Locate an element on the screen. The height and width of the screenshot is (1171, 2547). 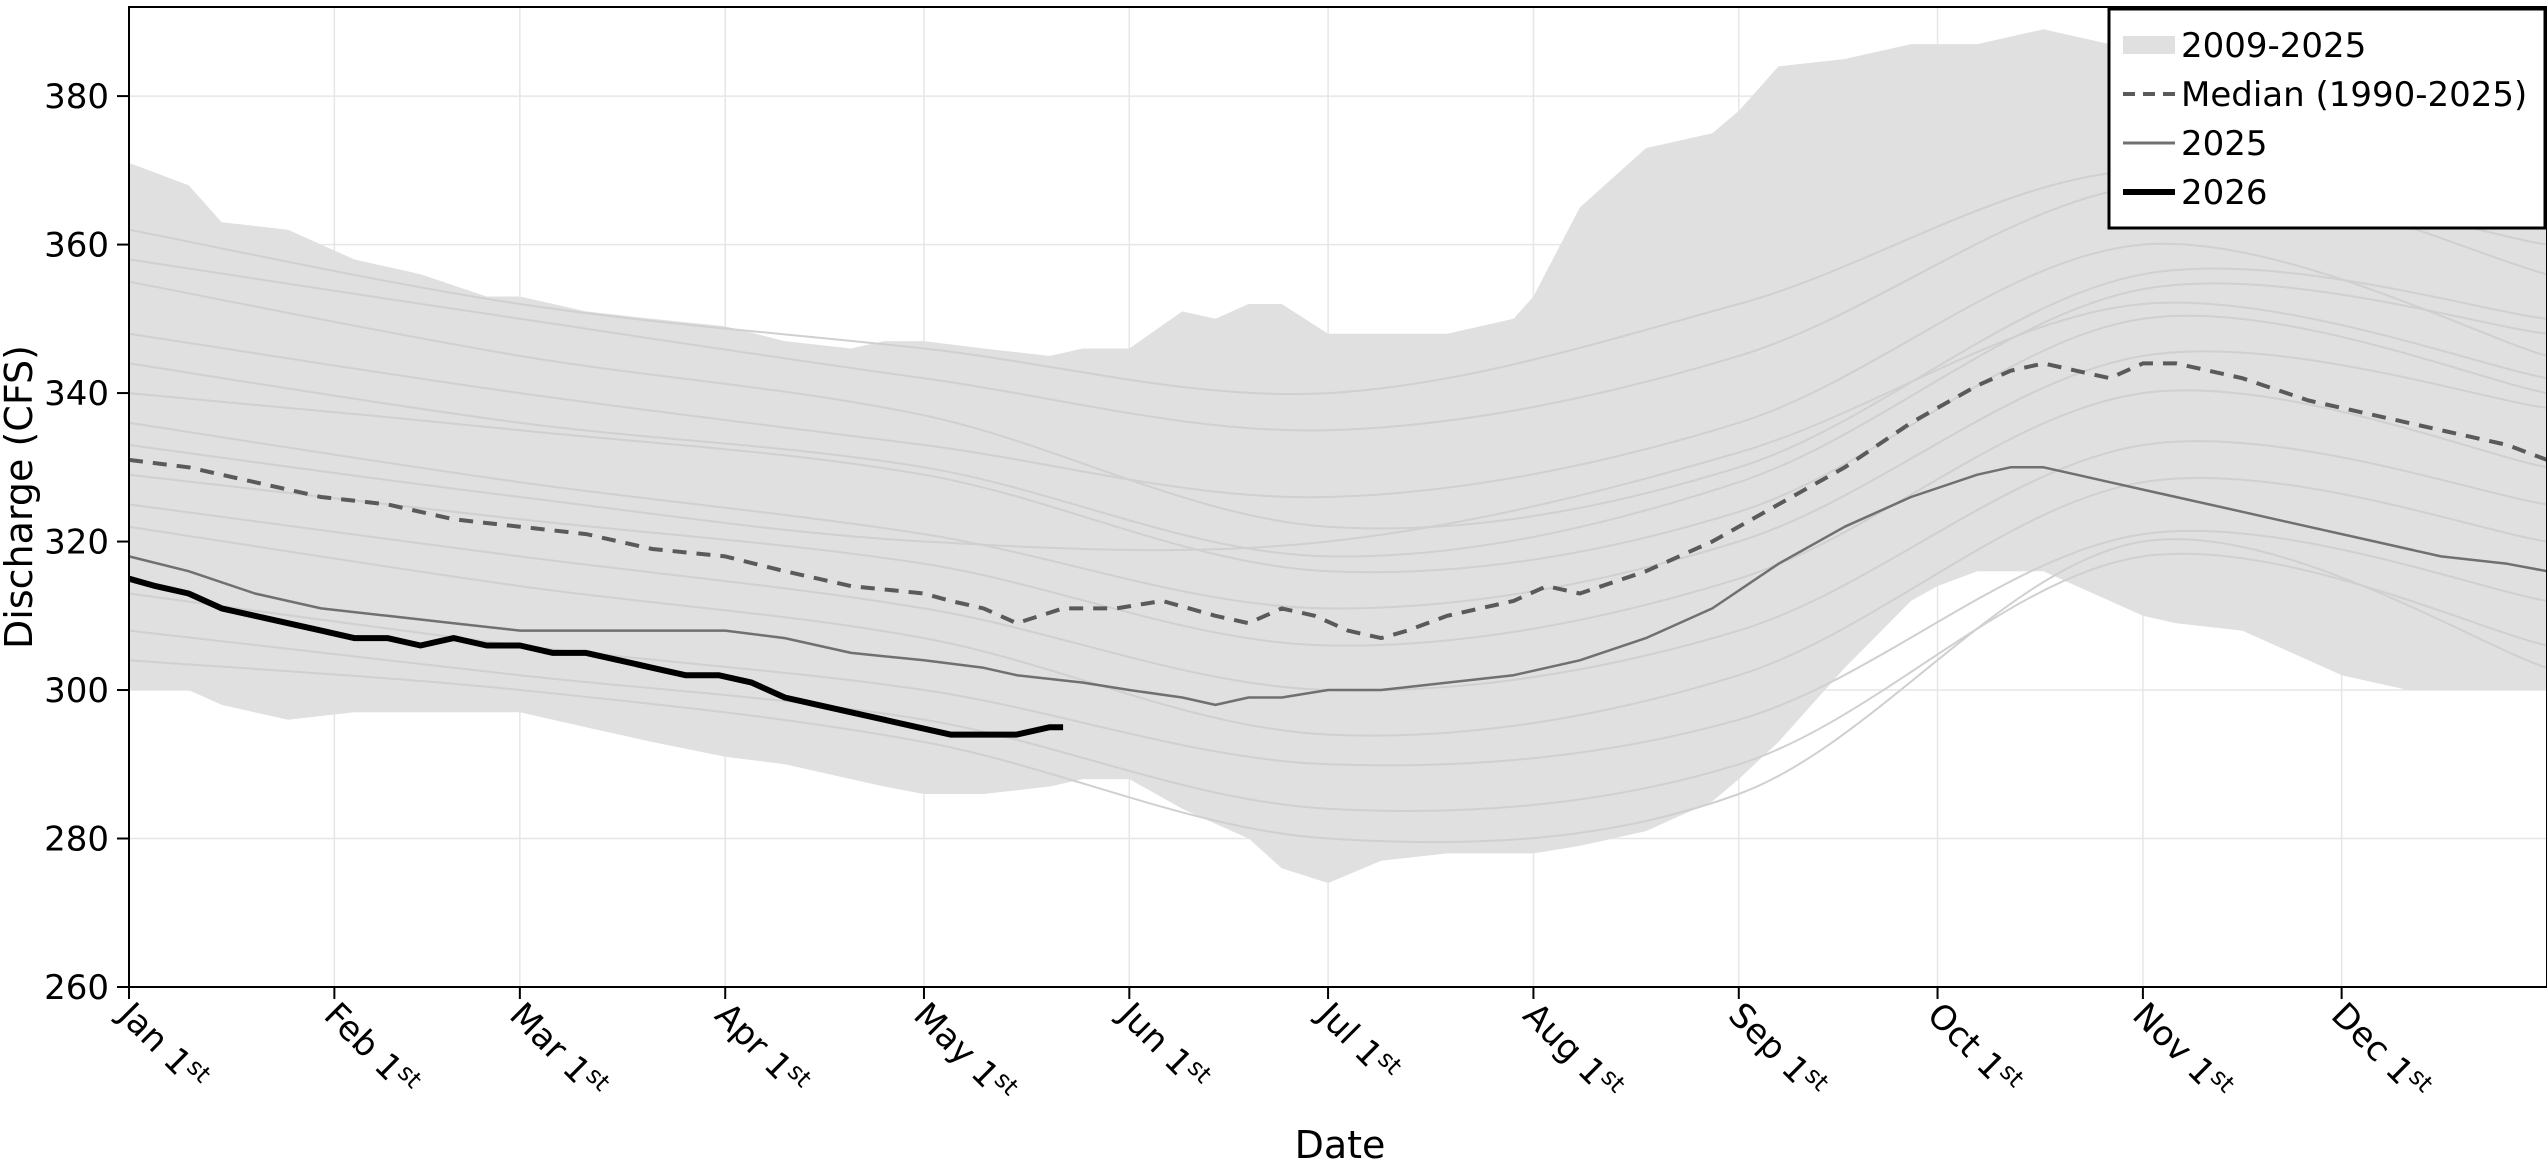
y-tick-label: 280 is located at coordinates (76, 840).